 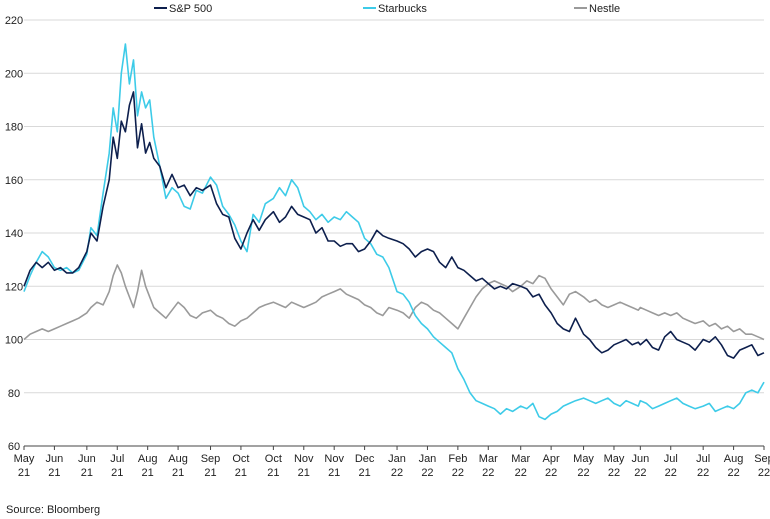 I want to click on legend: S&P 500 Starbucks Nestle, so click(x=387, y=9).